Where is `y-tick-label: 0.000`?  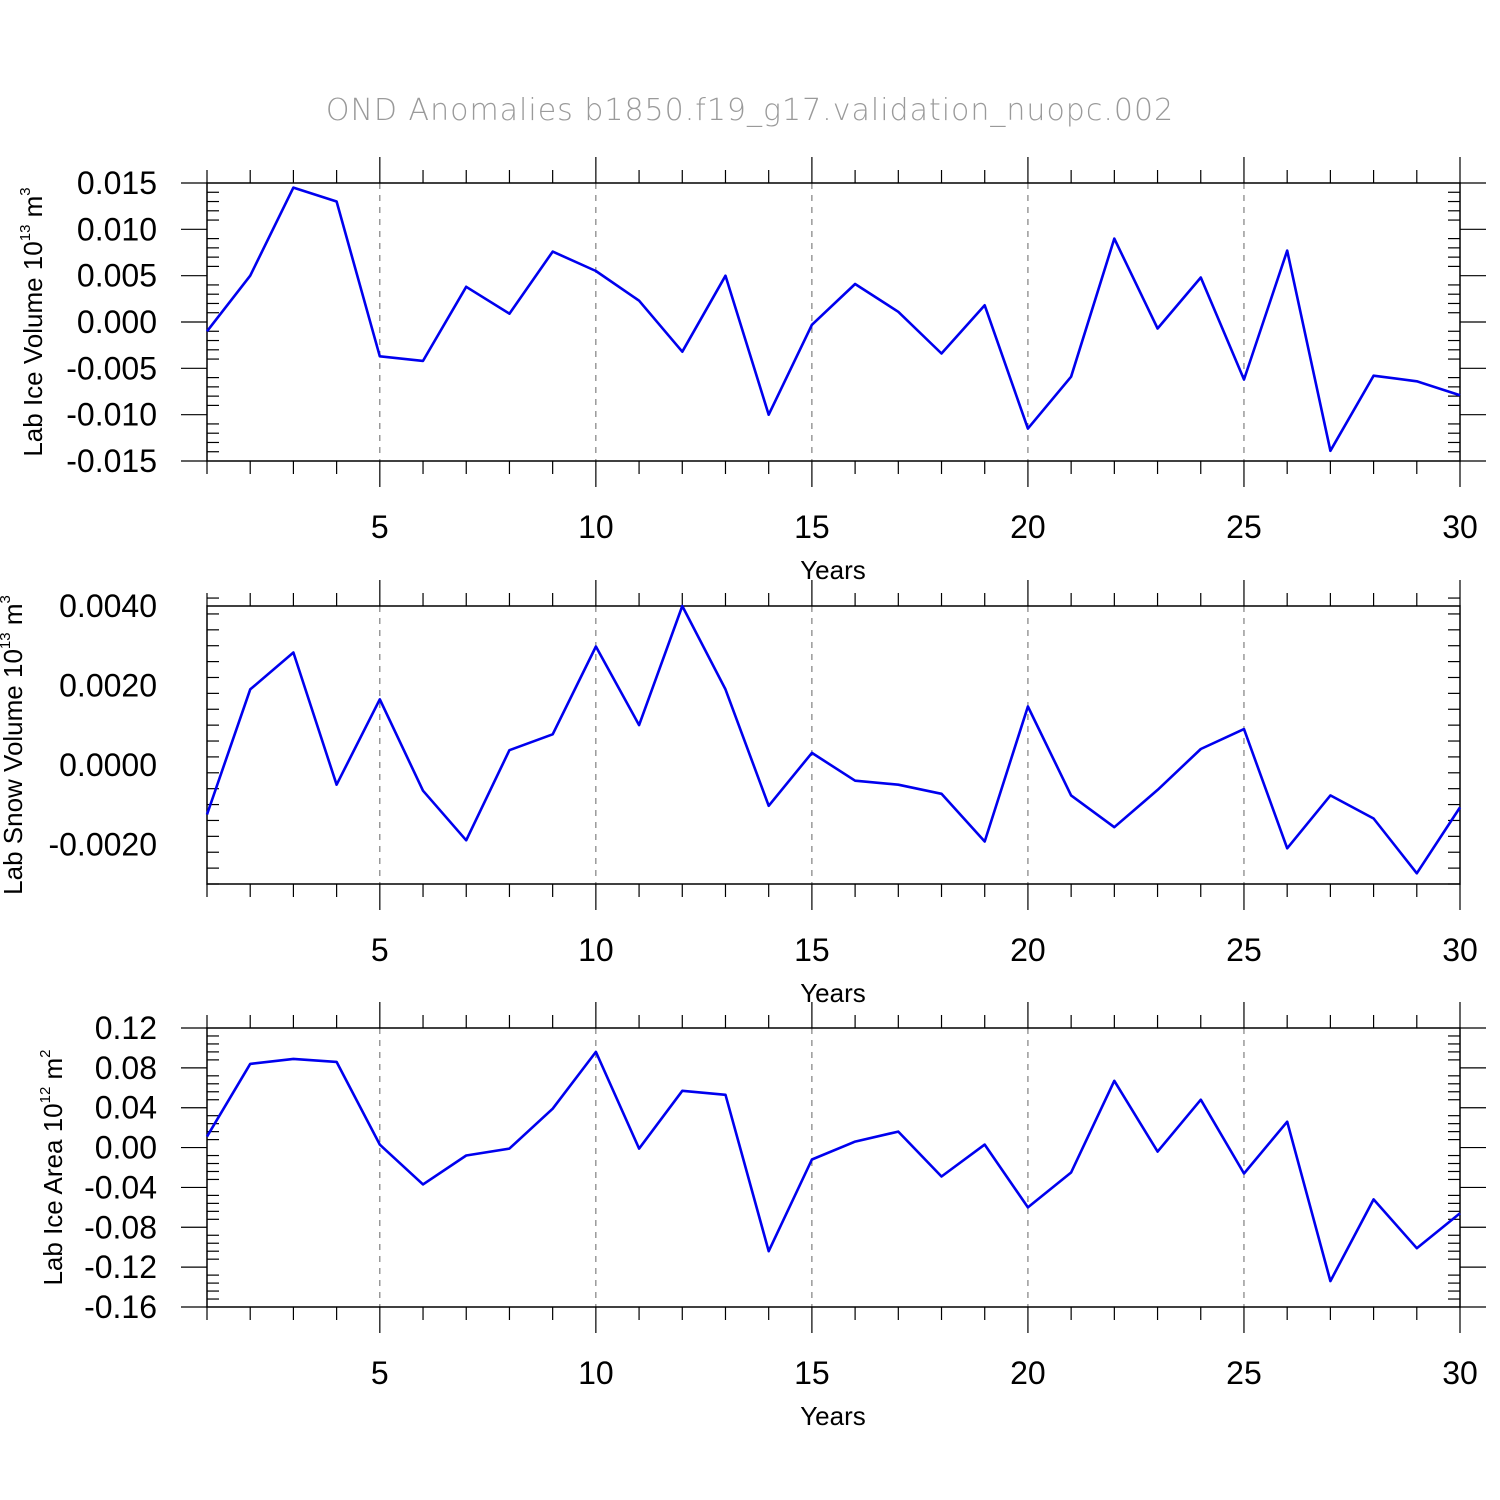
y-tick-label: 0.000 is located at coordinates (117, 322).